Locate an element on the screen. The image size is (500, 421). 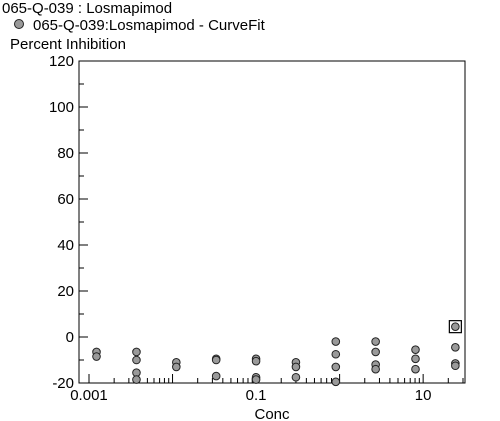
chart-title: 065-Q-039 : Losmapimod is located at coordinates (87, 8).